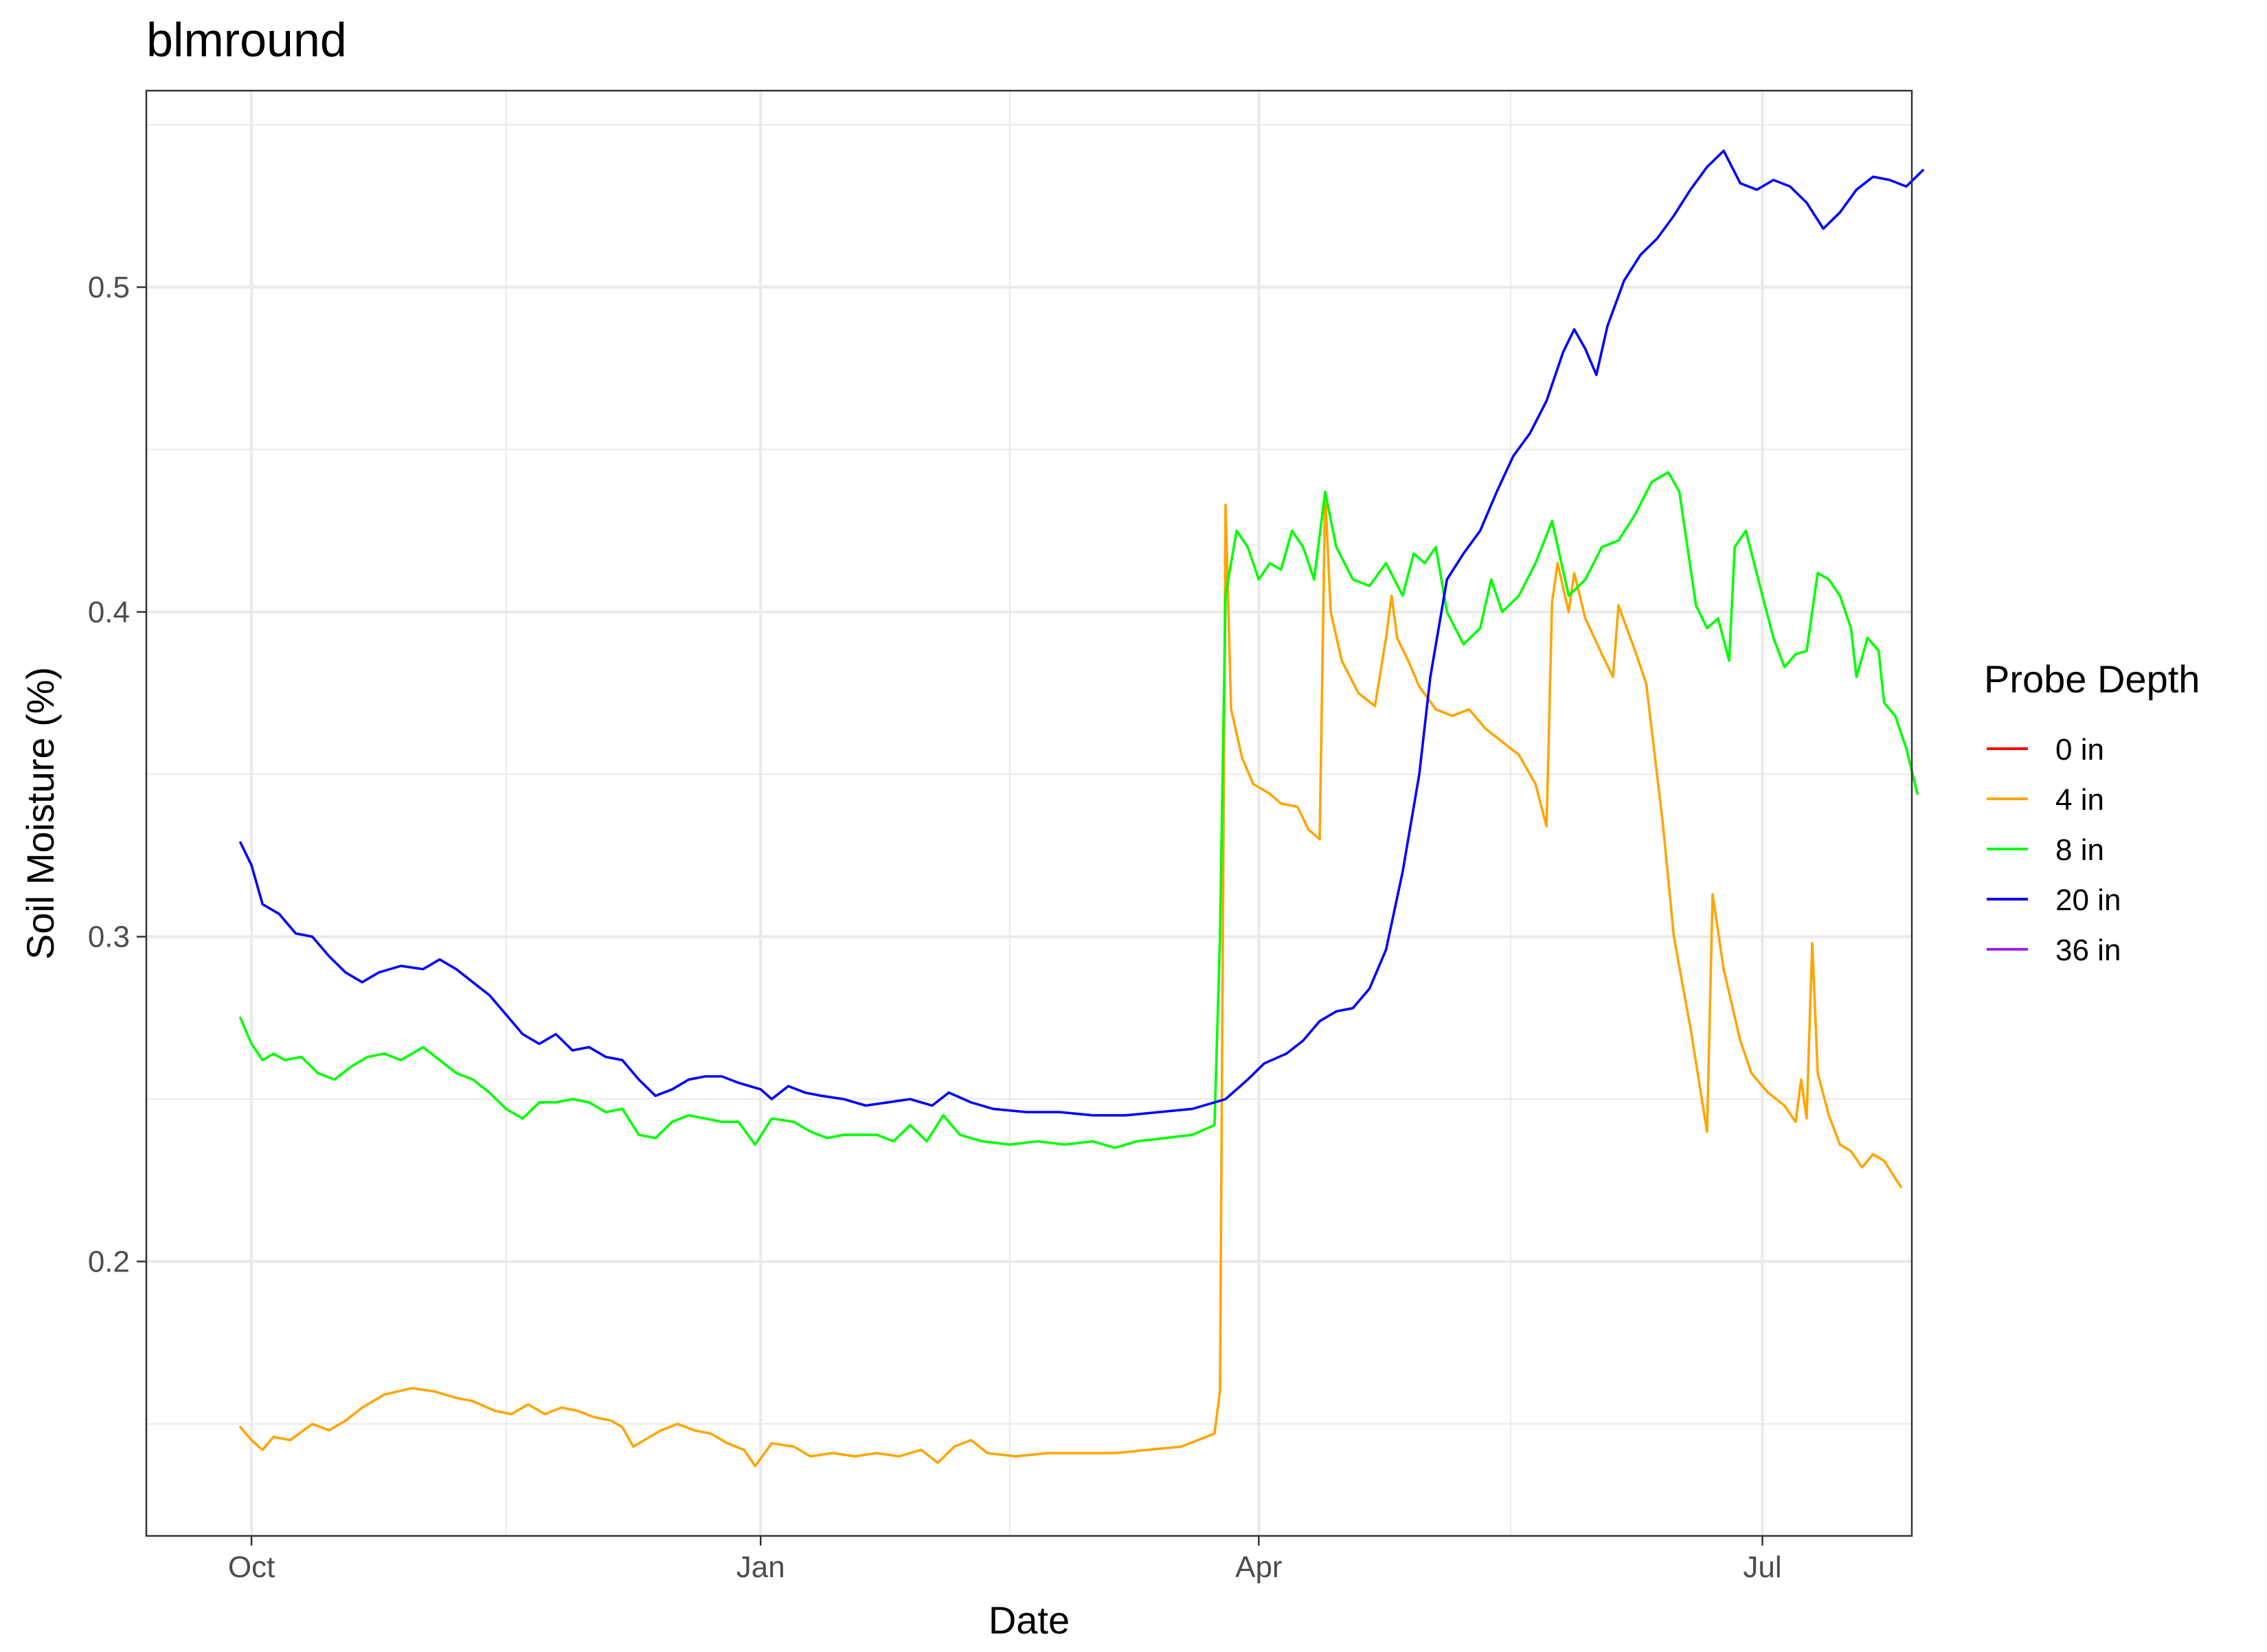 The image size is (2267, 1652). I want to click on legend-items: 0 in 4 in 8 in 20 in 36 in, so click(2054, 850).